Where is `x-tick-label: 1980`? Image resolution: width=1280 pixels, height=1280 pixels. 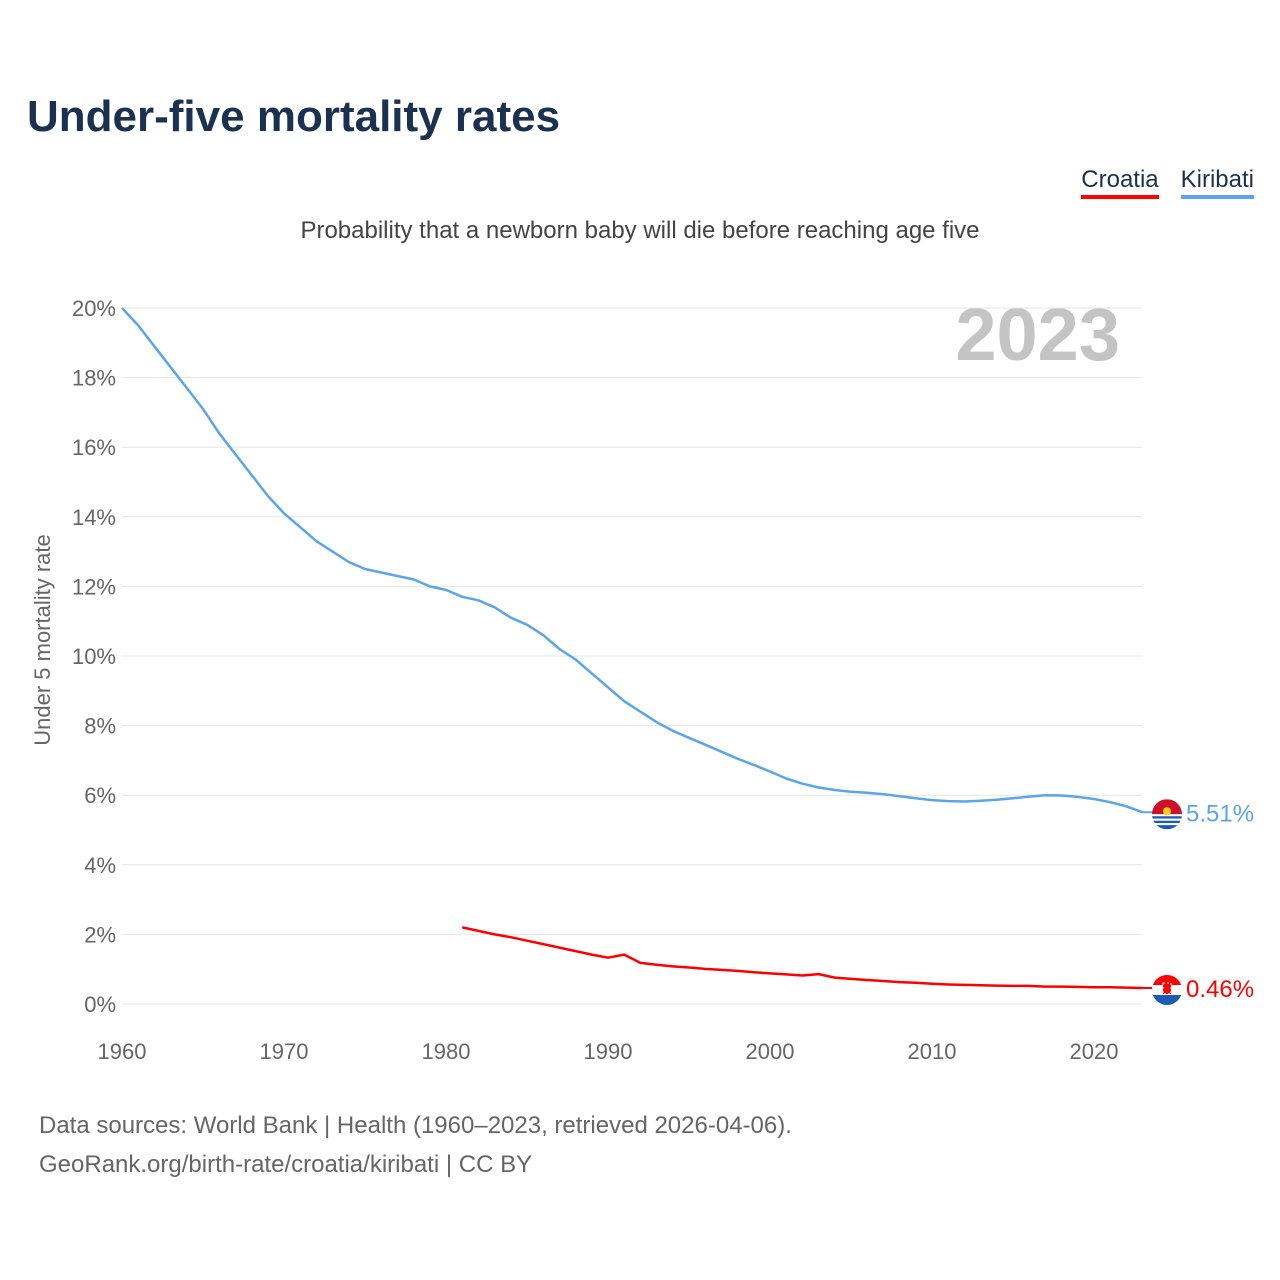
x-tick-label: 1980 is located at coordinates (446, 1051).